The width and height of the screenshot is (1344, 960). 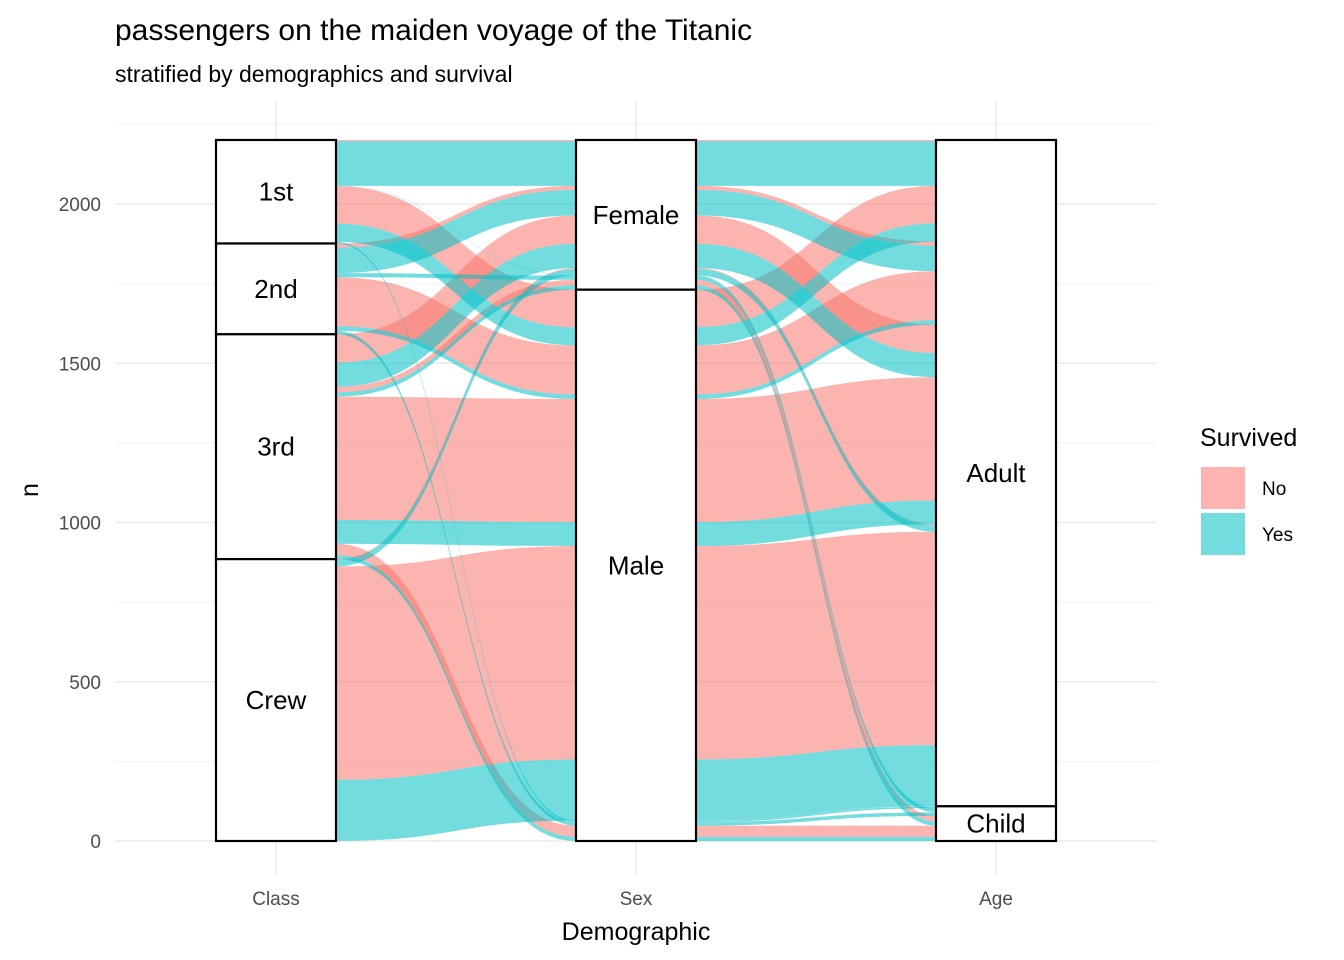 I want to click on y-tick-label: 1500, so click(x=80, y=364).